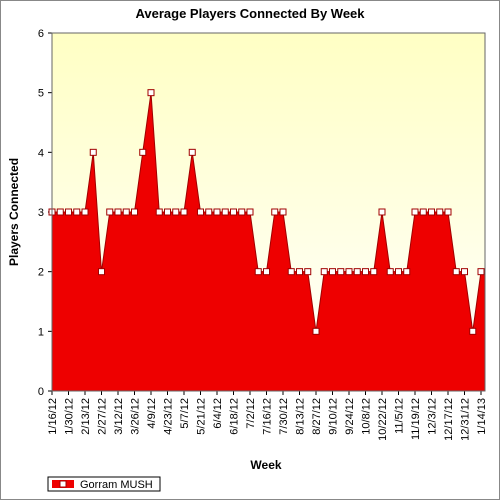  I want to click on x-tick-label: 3/12/12, so click(119, 416).